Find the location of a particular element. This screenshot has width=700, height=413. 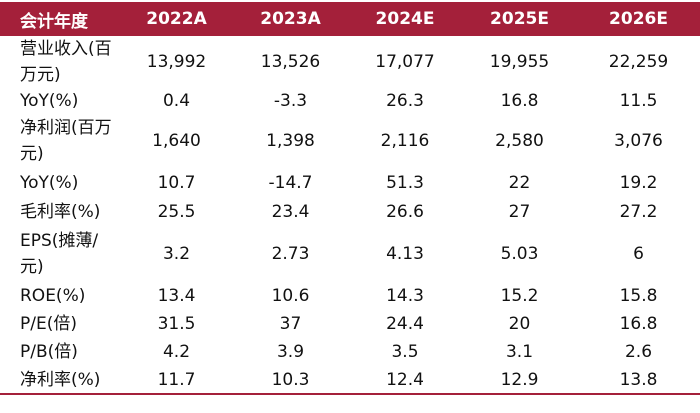

value-cell: 2.73 is located at coordinates (290, 254).